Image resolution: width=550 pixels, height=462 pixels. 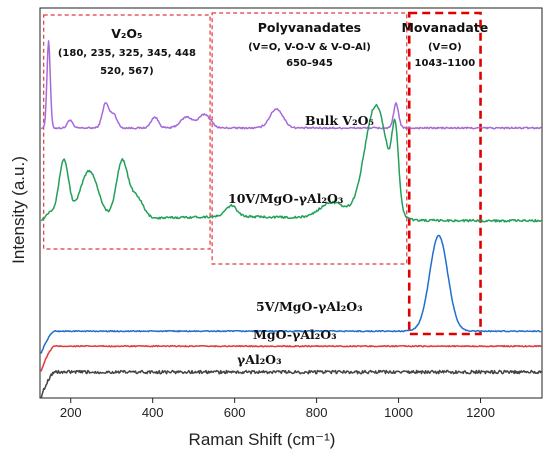 What do you see at coordinates (339, 120) in the screenshot?
I see `series-label: Bulk V₂O₅` at bounding box center [339, 120].